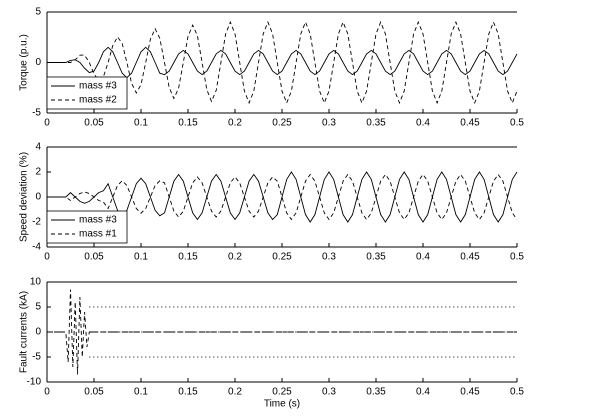 This screenshot has width=600, height=417. Describe the element at coordinates (282, 404) in the screenshot. I see `x-axis-label: Time (s)` at that location.